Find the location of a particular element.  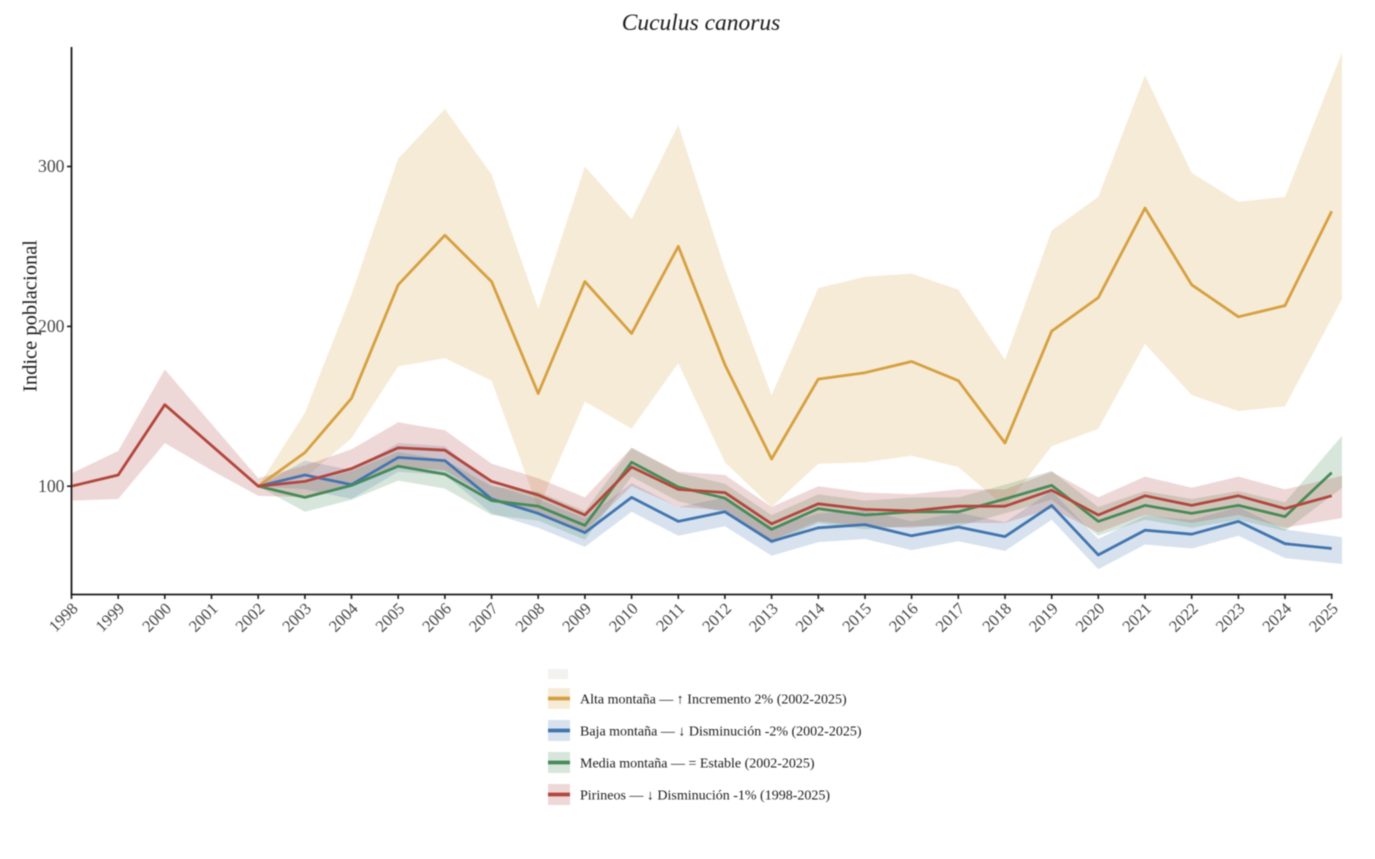

svg-text: 300 is located at coordinates (51, 166).